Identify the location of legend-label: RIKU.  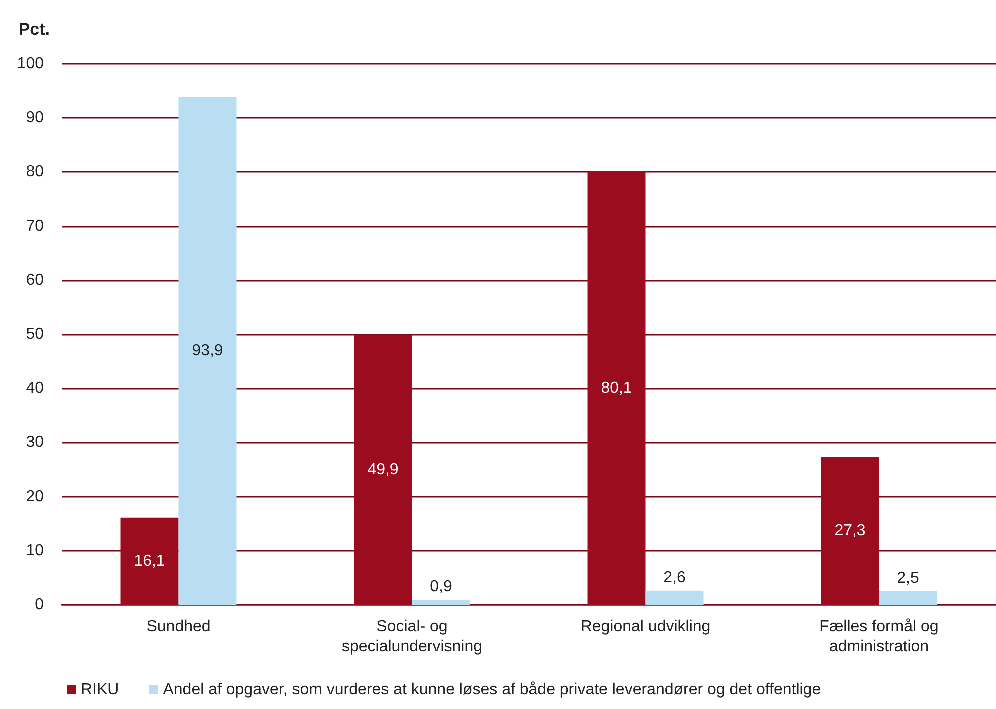
(100, 690).